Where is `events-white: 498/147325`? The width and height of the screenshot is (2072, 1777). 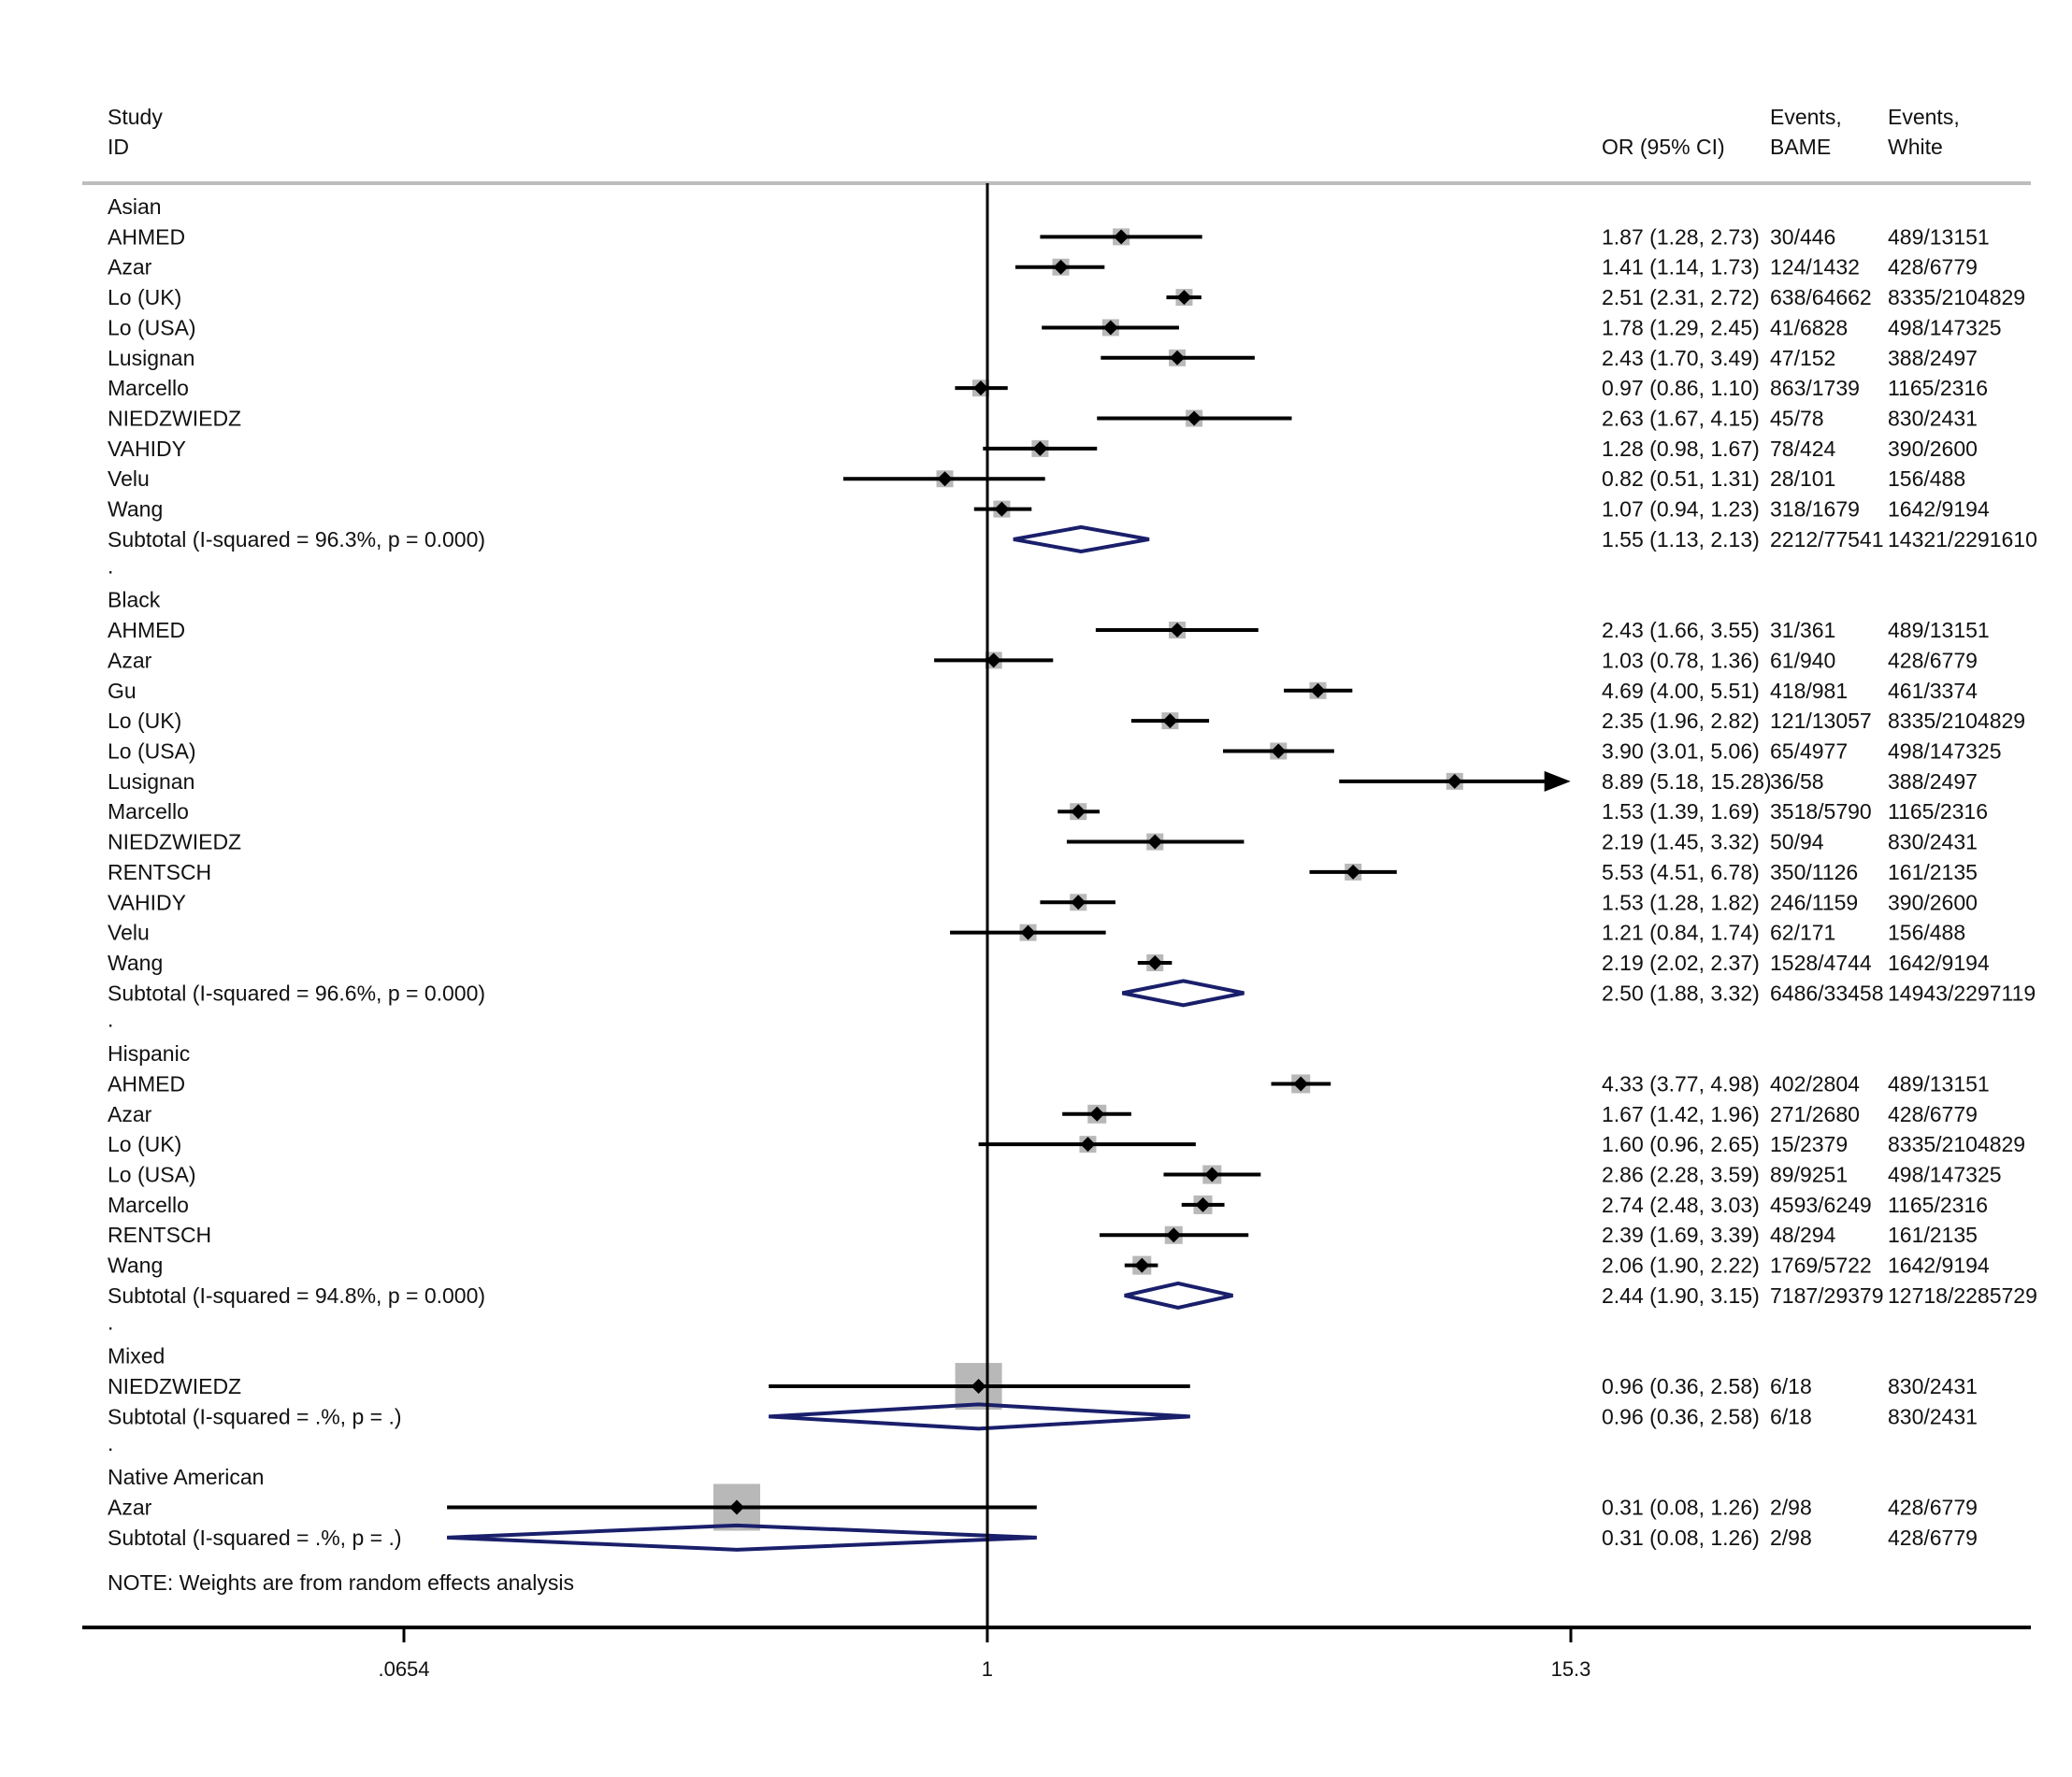
events-white: 498/147325 is located at coordinates (1945, 750).